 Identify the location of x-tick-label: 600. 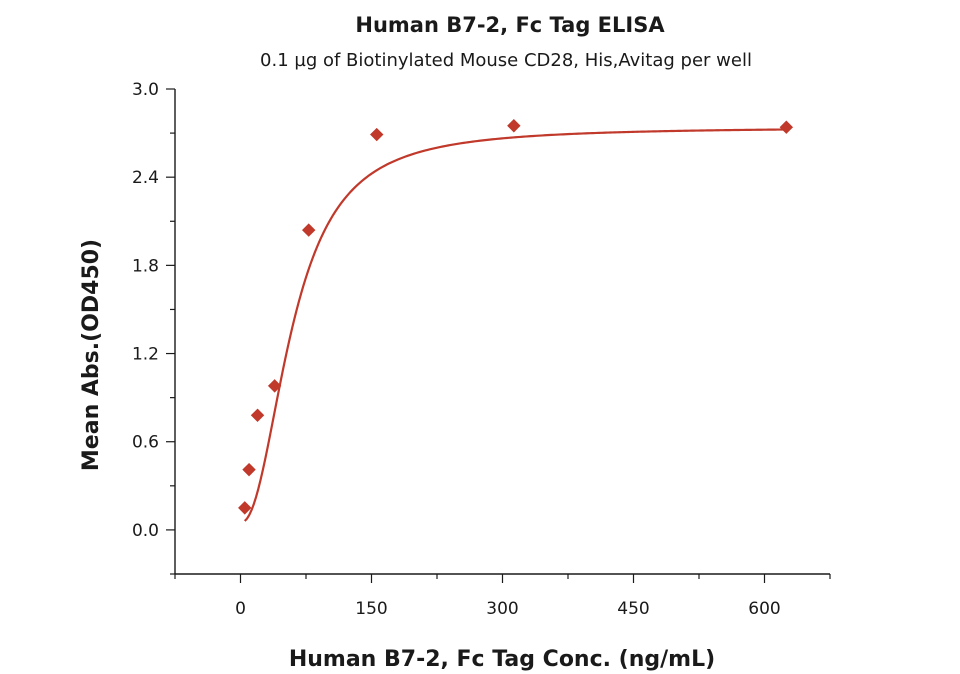
(764, 609).